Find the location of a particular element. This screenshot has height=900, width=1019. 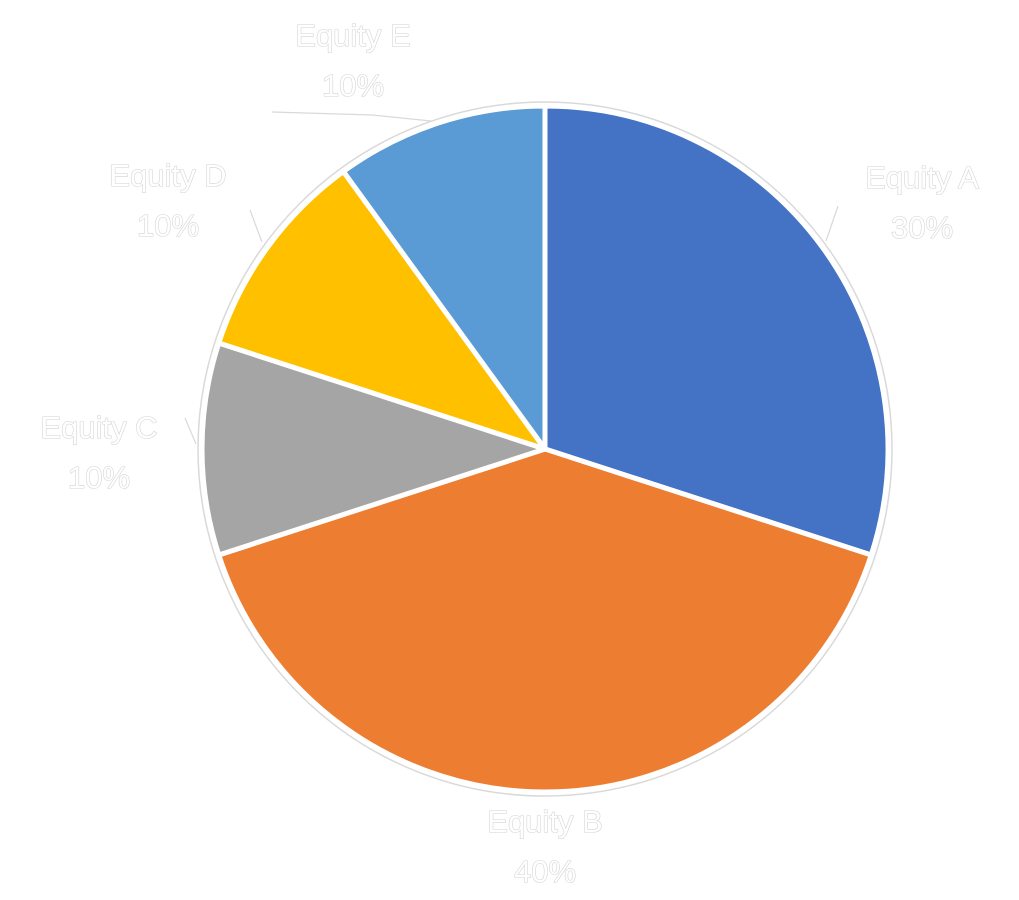

leader-line-equity-d is located at coordinates (256, 226).